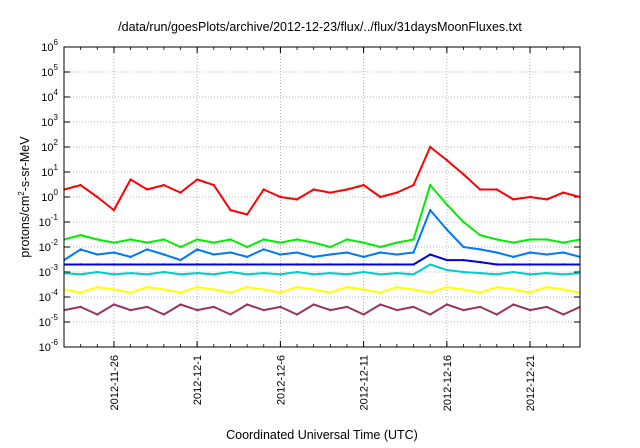  What do you see at coordinates (198, 380) in the screenshot?
I see `x-tick-label: 2012-12-1` at bounding box center [198, 380].